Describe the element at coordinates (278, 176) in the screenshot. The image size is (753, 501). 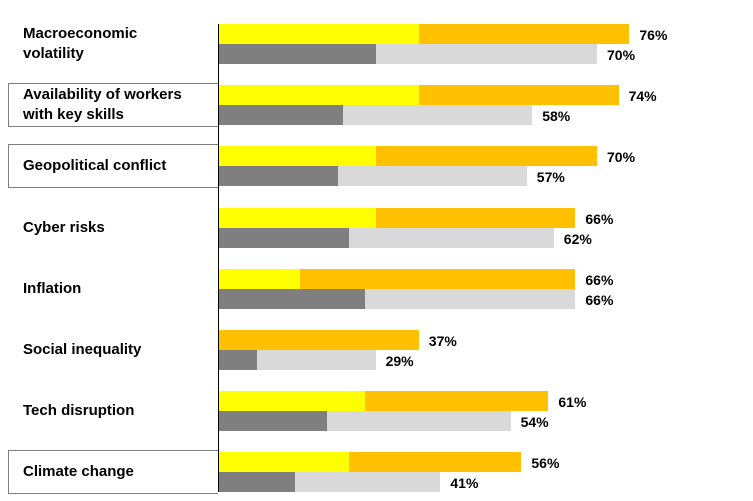
I see `bar-inner-s2-geopolitical-conflict` at that location.